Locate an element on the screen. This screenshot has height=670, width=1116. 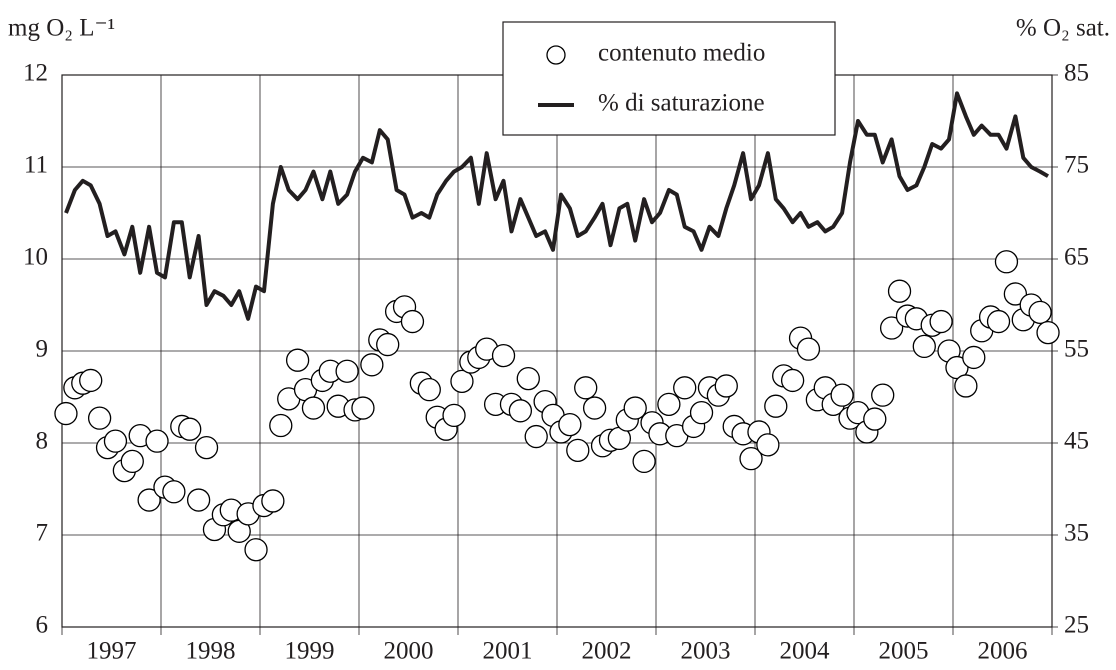
x-tick-label: 2000 is located at coordinates (409, 651).